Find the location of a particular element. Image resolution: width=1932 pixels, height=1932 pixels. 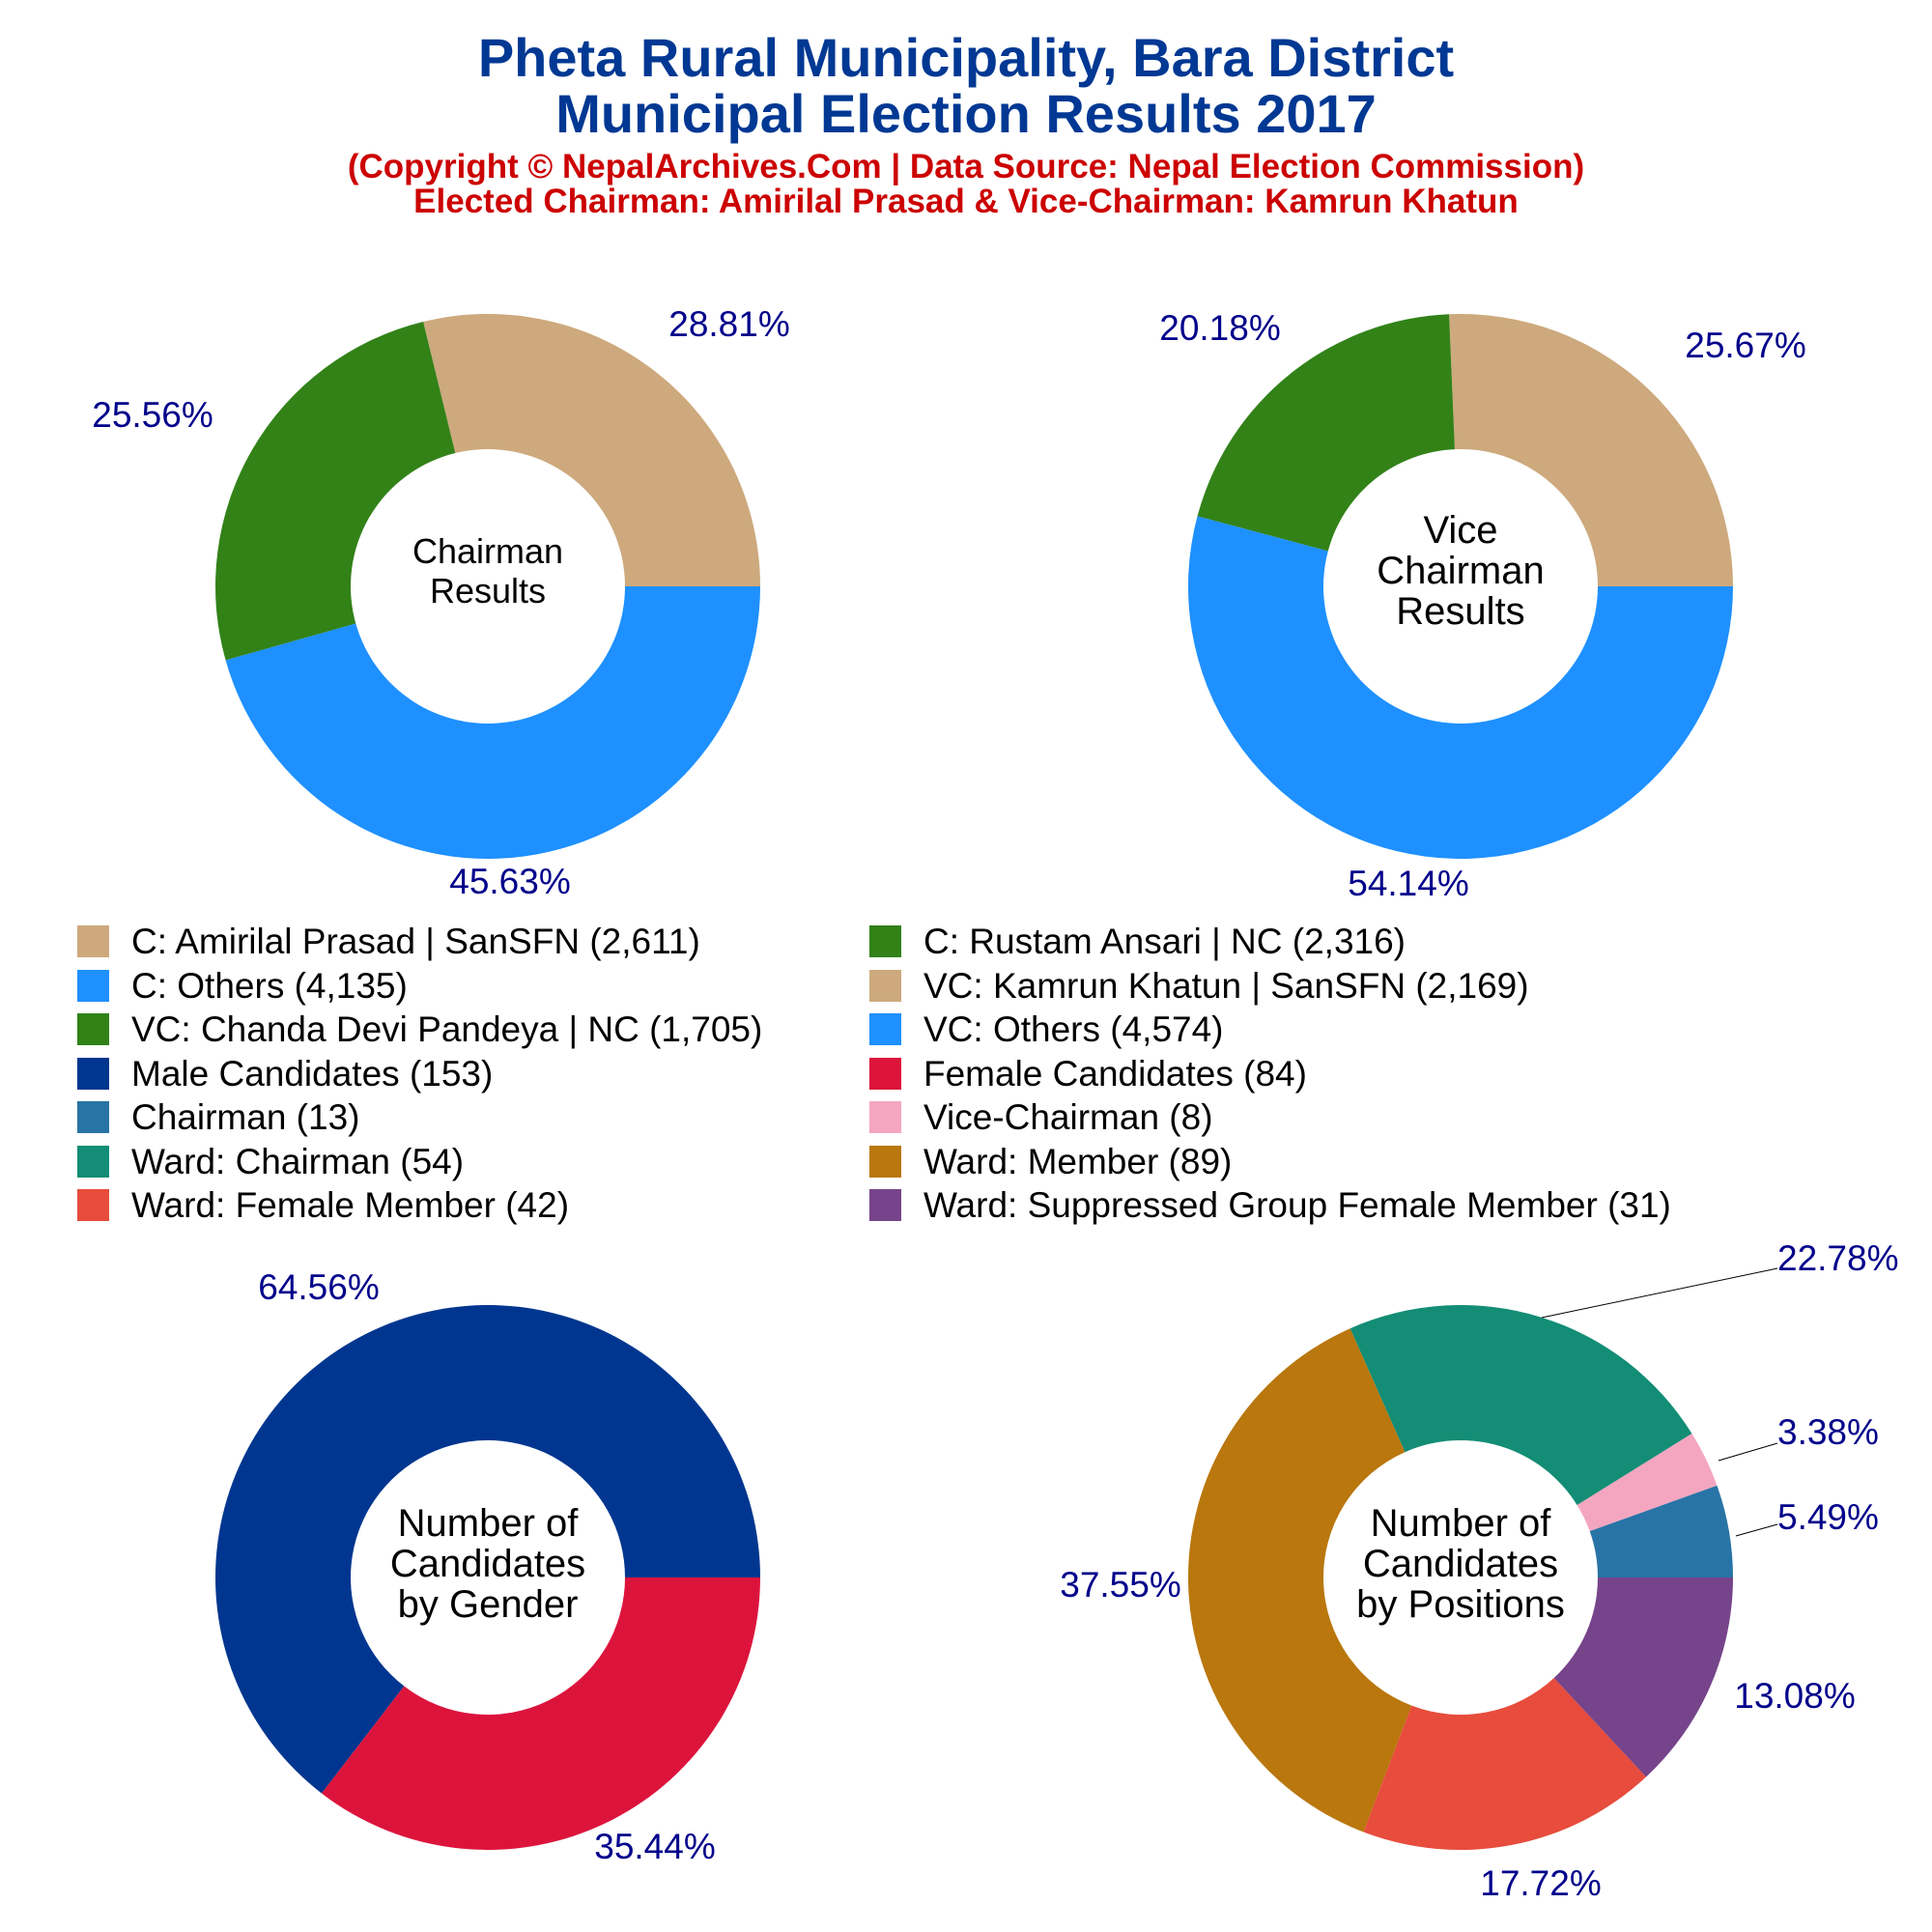

percent-label: 35.44% is located at coordinates (655, 1846).